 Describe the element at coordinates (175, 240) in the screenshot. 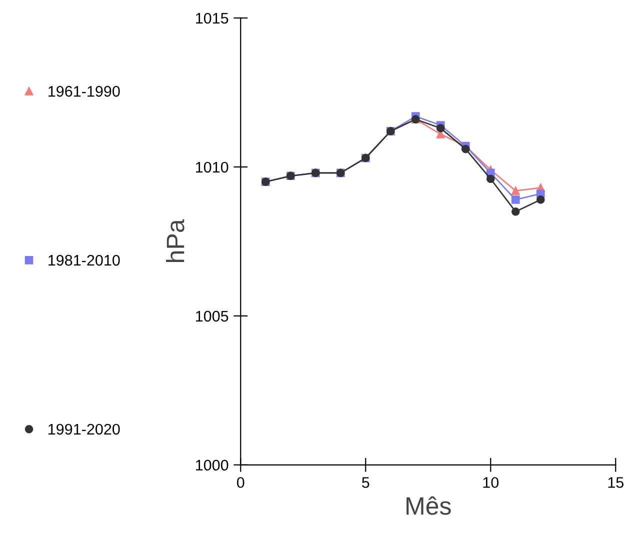

I see `y-axis-title: hPa` at that location.